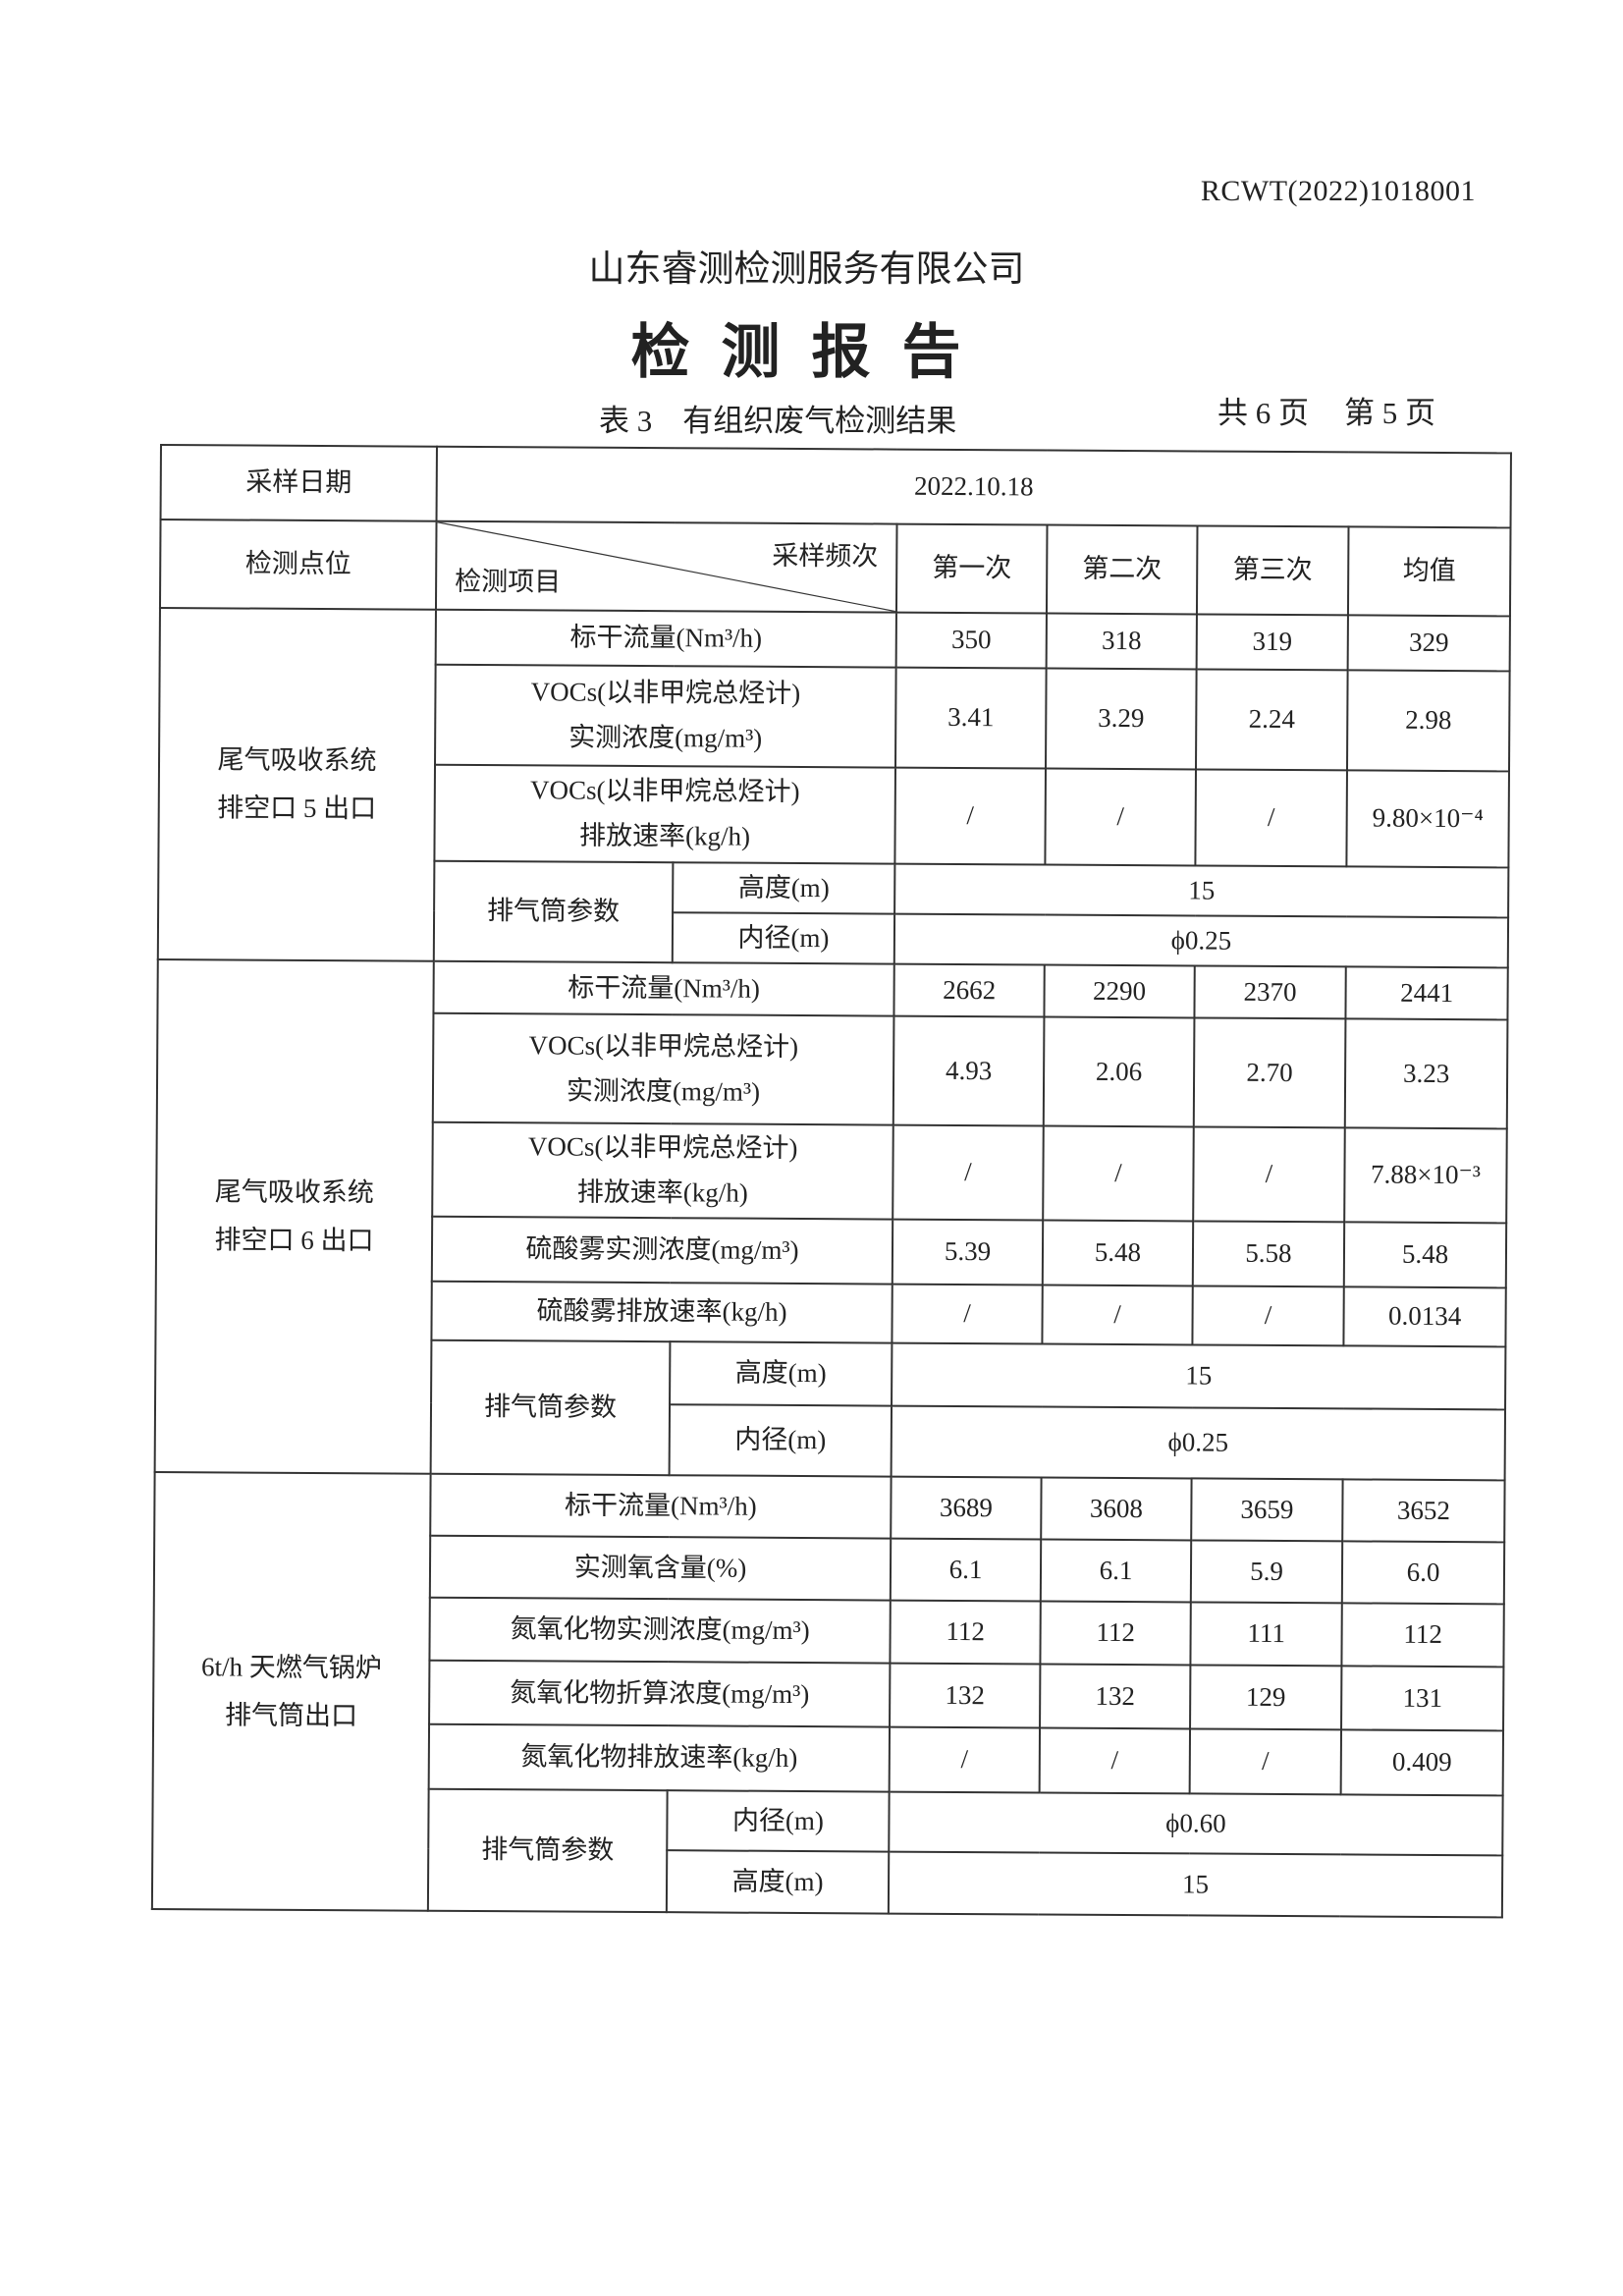 Image resolution: width=1623 pixels, height=2296 pixels. Describe the element at coordinates (1390, 413) in the screenshot. I see `page-current: 第 5 页` at that location.